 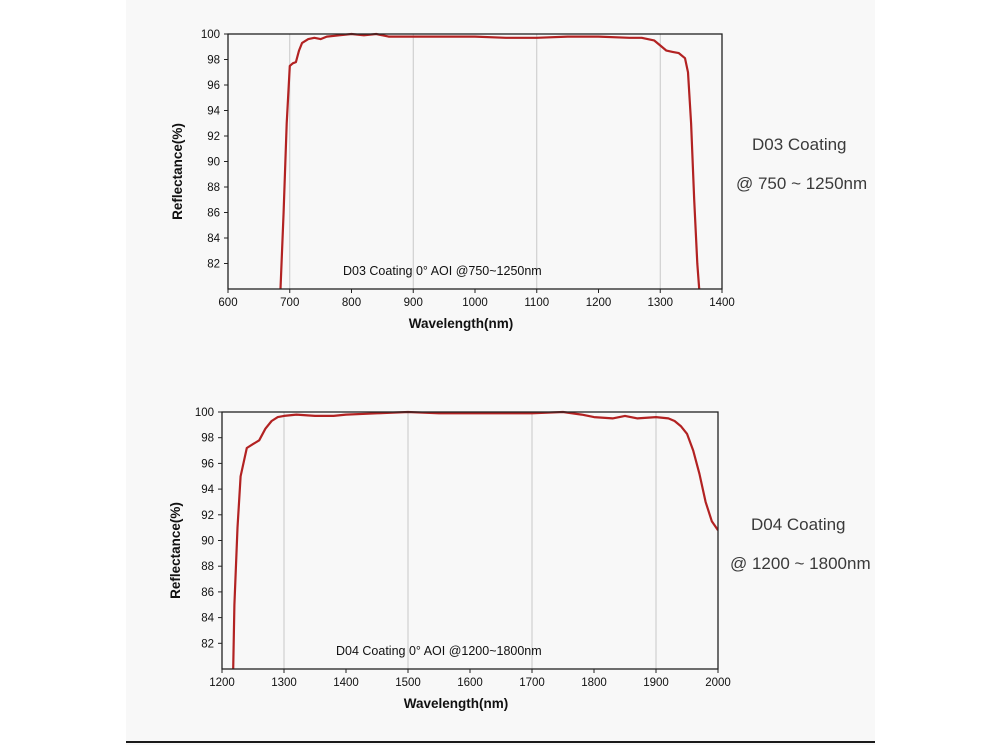 What do you see at coordinates (470, 683) in the screenshot?
I see `x-tick-label-1600: 1600` at bounding box center [470, 683].